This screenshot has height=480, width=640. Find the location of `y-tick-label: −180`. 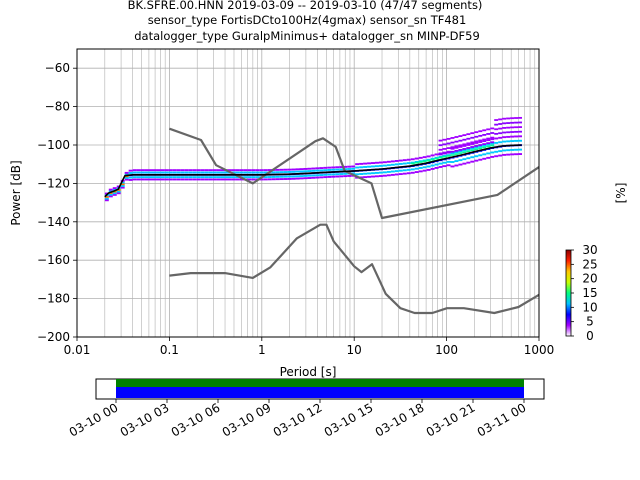

y-tick-label: −180 is located at coordinates (53, 299).